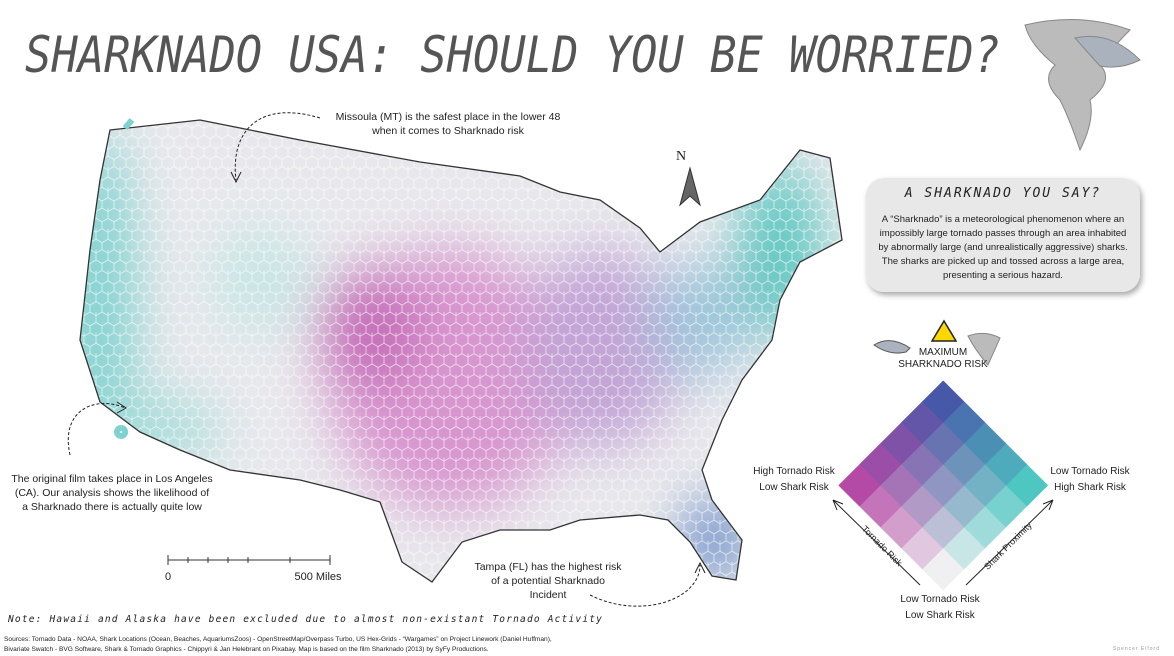 This screenshot has height=656, width=1174. I want to click on tornado-icon, so click(1082, 85).